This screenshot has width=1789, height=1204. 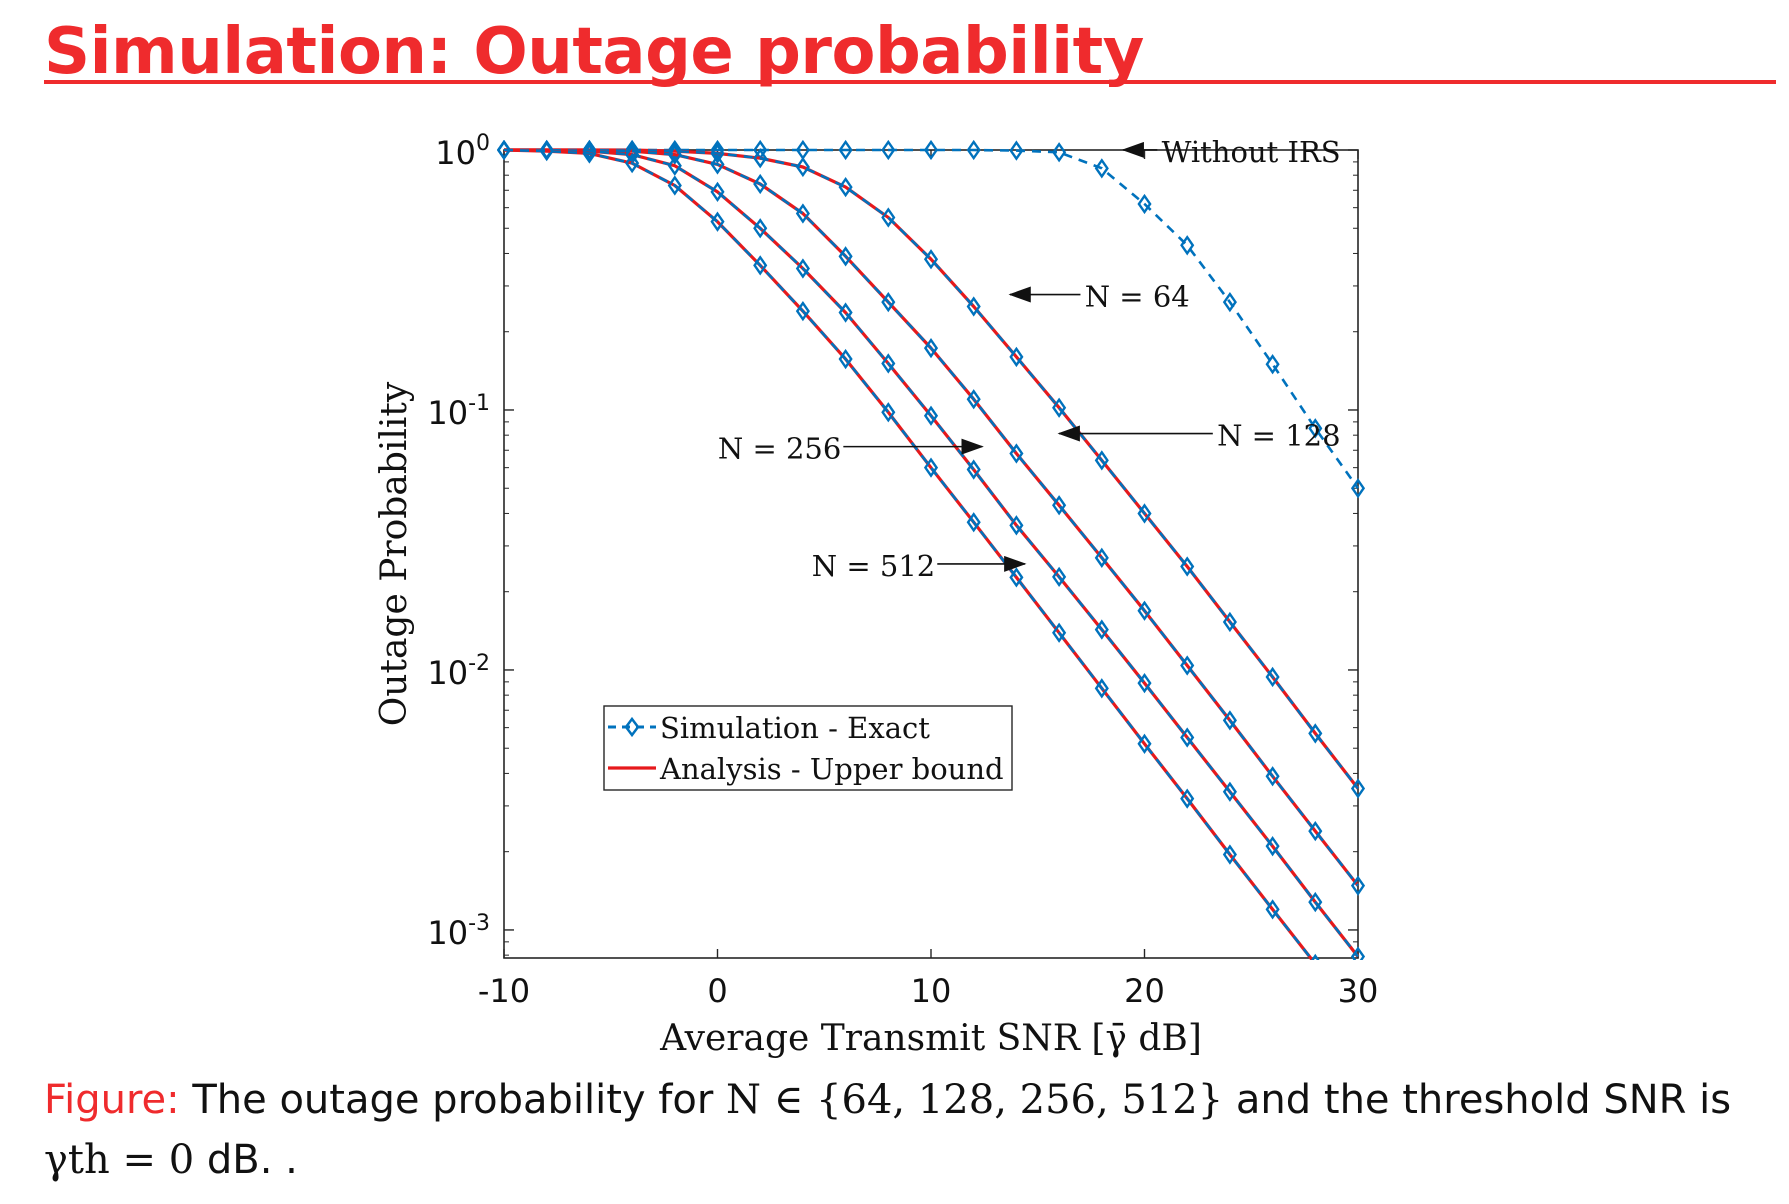 I want to click on y-tick-label: 10⁰, so click(x=462, y=151).